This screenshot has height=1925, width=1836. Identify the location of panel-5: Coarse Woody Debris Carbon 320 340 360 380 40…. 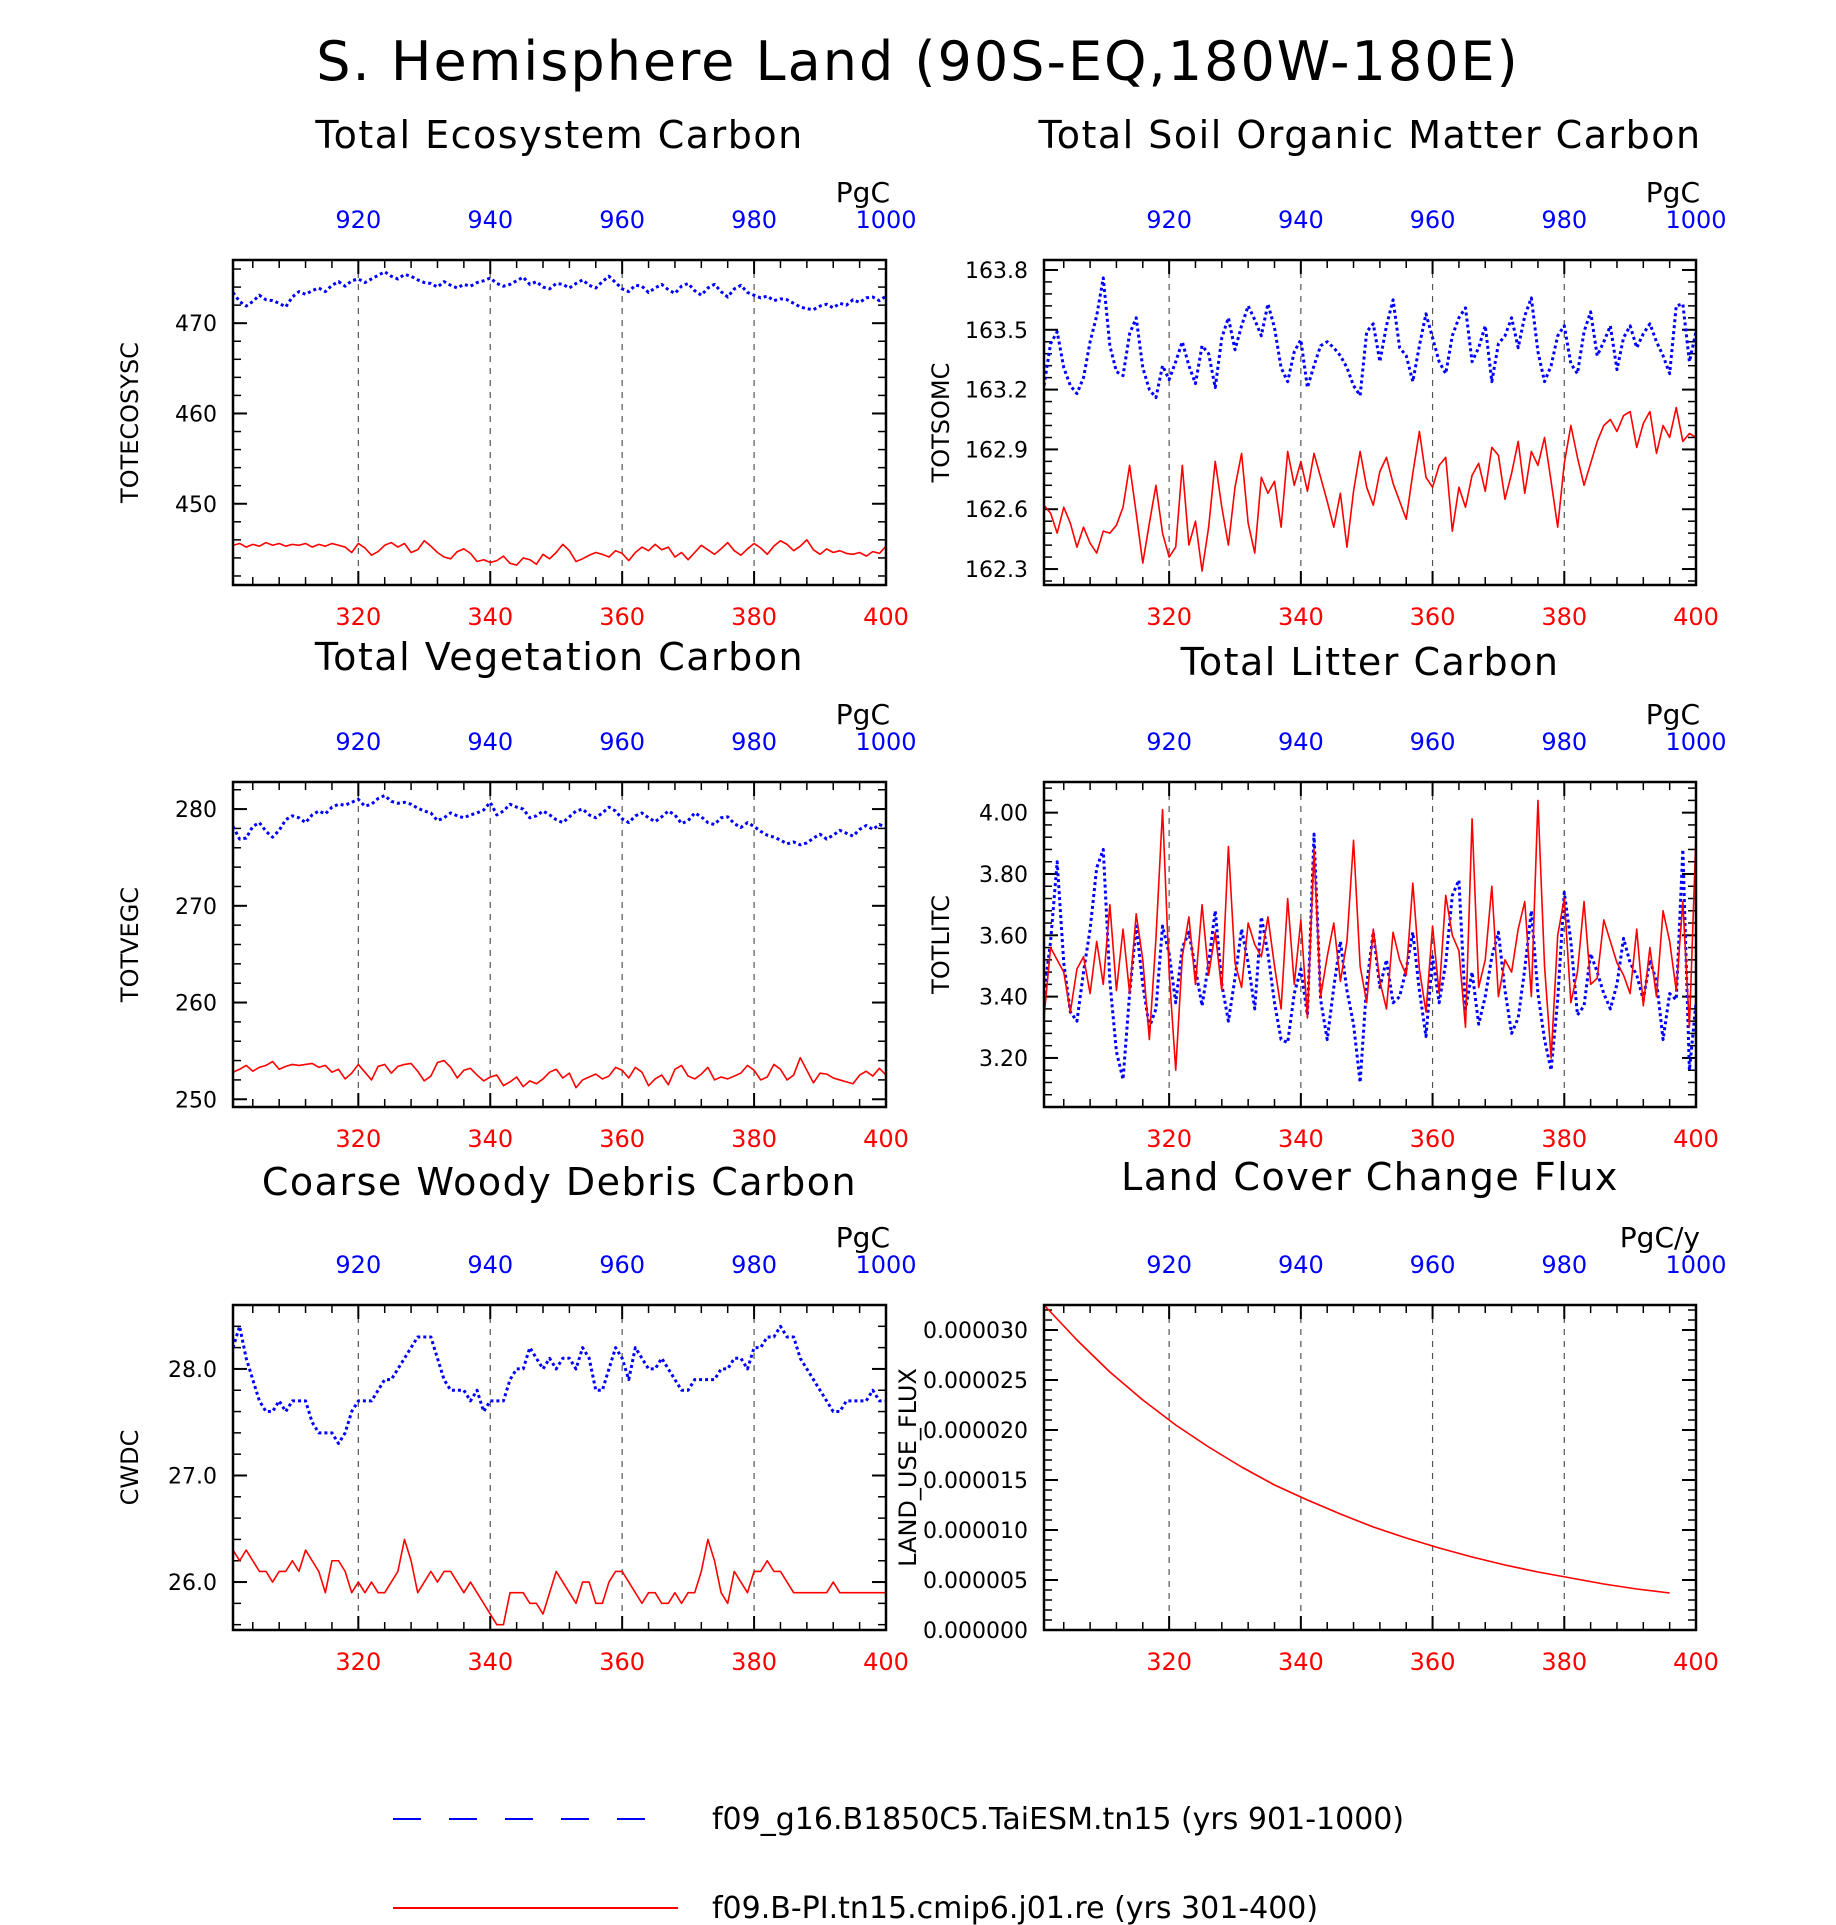
(516, 1418).